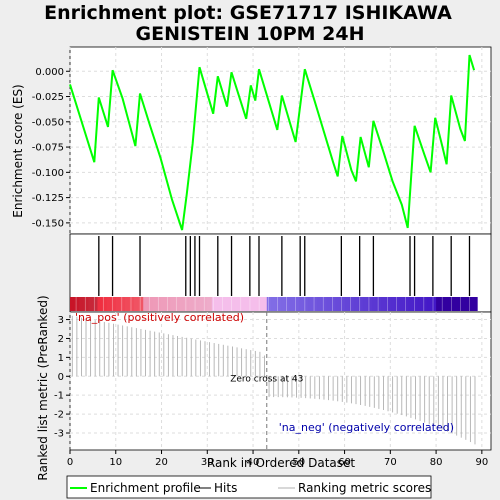 This screenshot has height=500, width=500. What do you see at coordinates (436, 462) in the screenshot?
I see `x-tick-label: 80` at bounding box center [436, 462].